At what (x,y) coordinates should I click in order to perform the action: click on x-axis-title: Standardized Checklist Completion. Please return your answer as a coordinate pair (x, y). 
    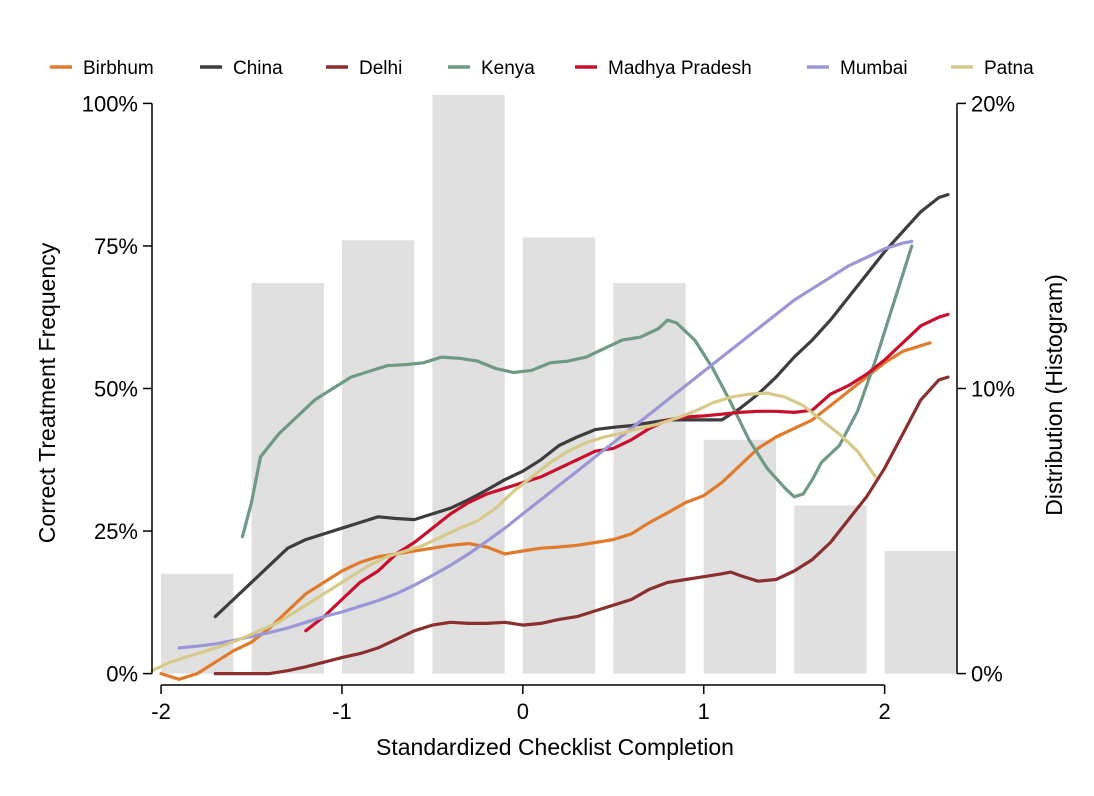
    Looking at the image, I should click on (555, 747).